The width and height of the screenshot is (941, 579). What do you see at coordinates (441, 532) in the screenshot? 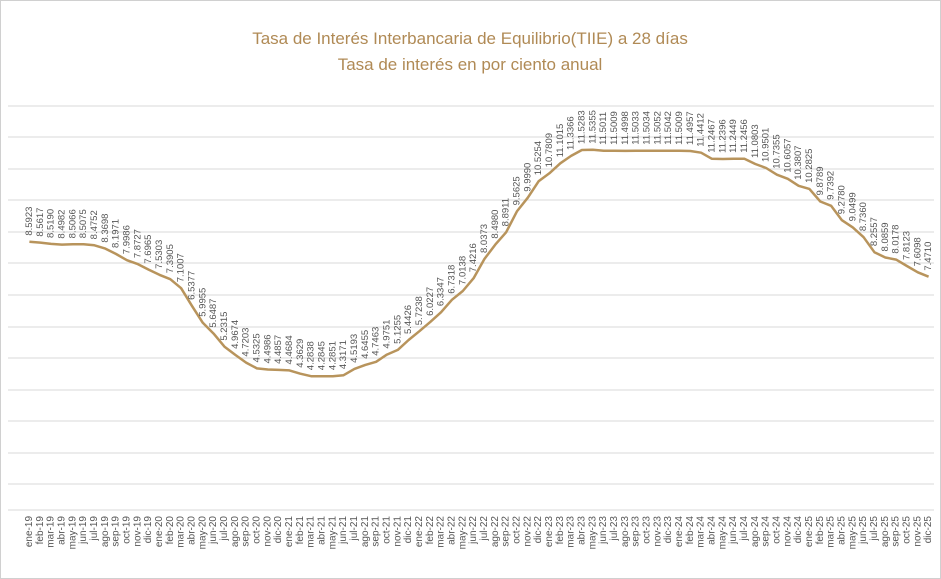
I see `x-tick-label: mar-22` at bounding box center [441, 532].